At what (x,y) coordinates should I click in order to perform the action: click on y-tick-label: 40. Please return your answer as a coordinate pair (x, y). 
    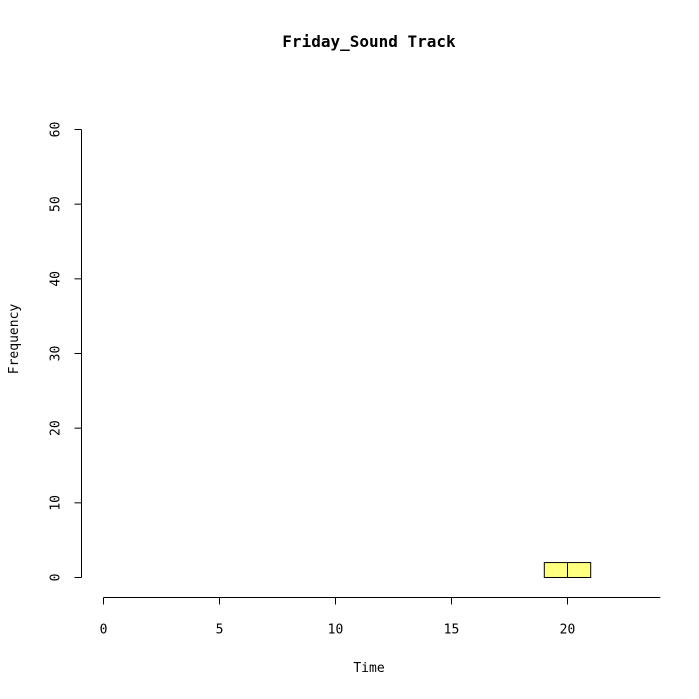
    Looking at the image, I should click on (56, 279).